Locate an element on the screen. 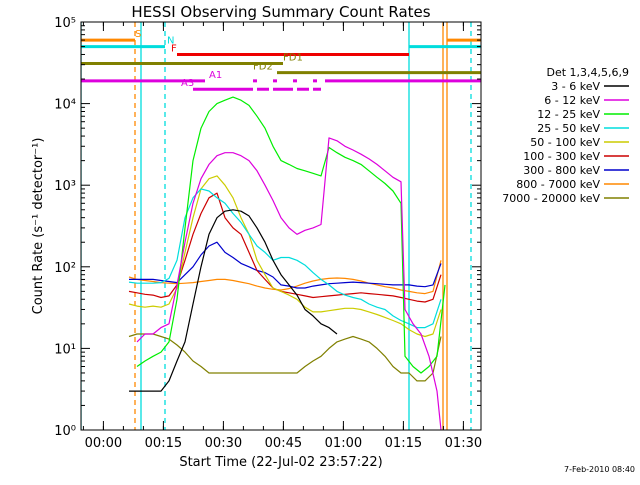 Image resolution: width=640 pixels, height=485 pixels. x-tick-label: 01:30 is located at coordinates (463, 443).